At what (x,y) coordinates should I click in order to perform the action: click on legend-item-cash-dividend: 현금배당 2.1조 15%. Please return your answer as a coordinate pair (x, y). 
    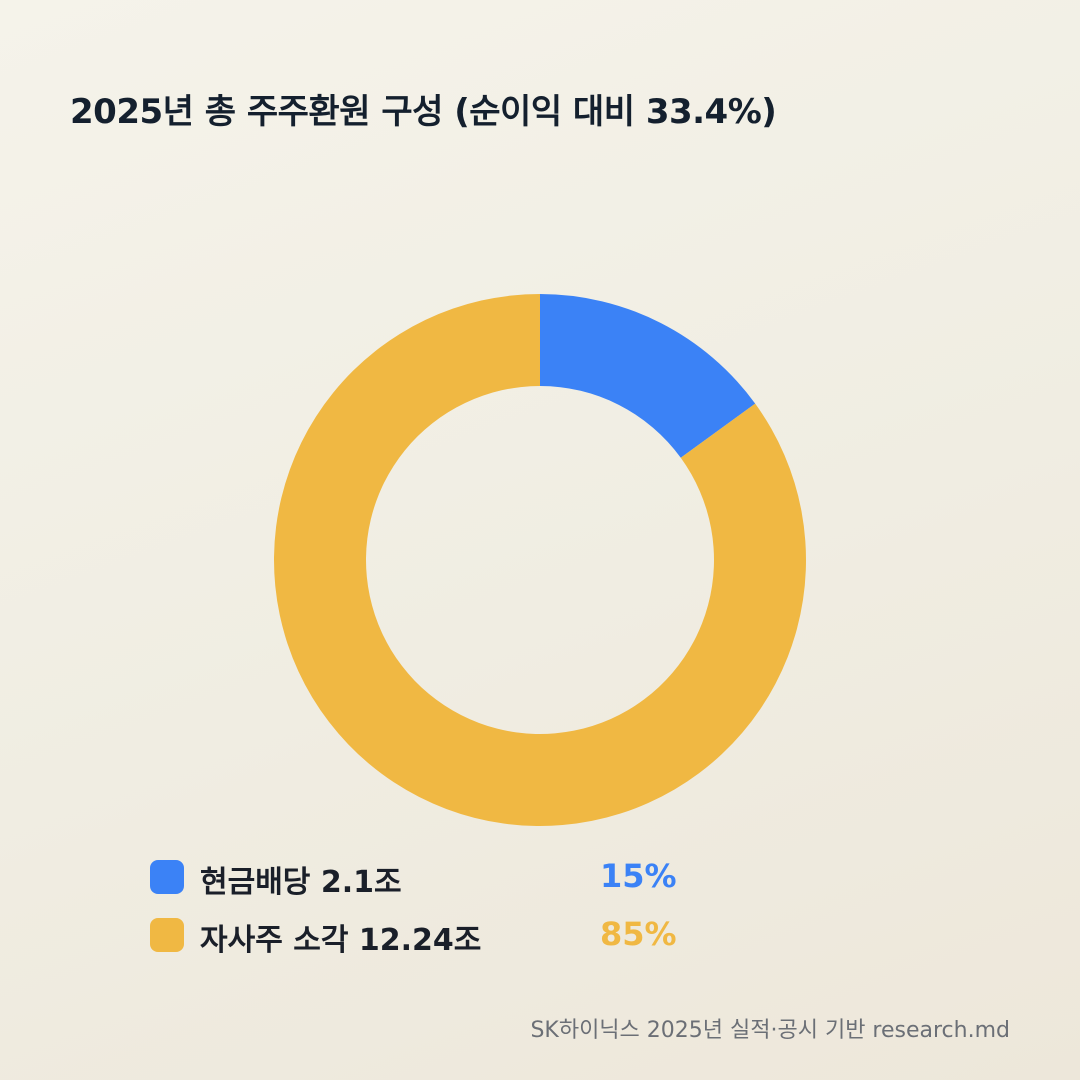
    Looking at the image, I should click on (430, 884).